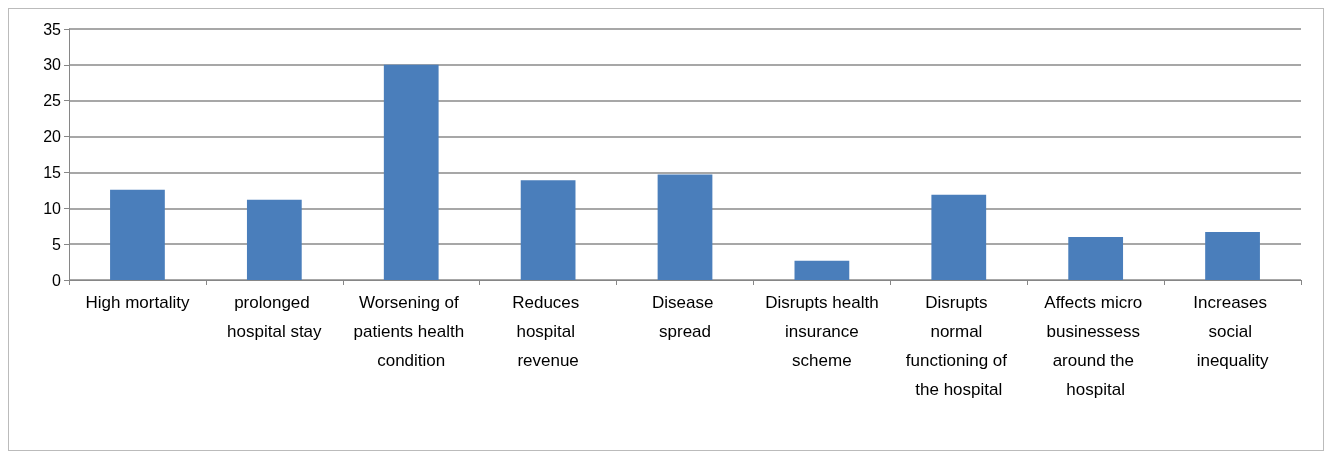 The height and width of the screenshot is (459, 1332). I want to click on y-tick-label: 0, so click(57, 280).